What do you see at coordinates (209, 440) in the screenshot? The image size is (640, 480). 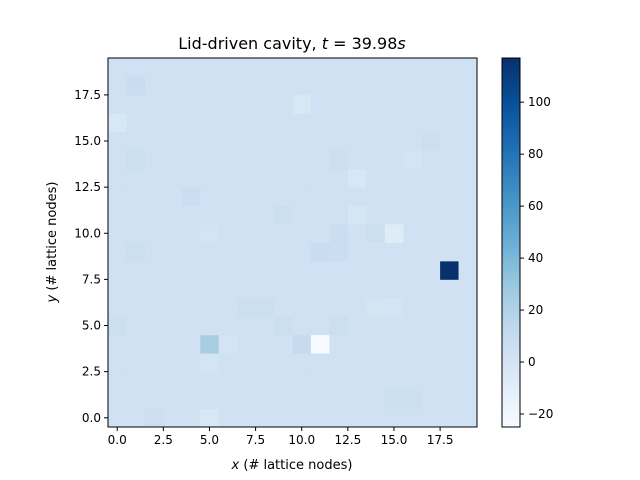 I see `x-tick-label: 5.0` at bounding box center [209, 440].